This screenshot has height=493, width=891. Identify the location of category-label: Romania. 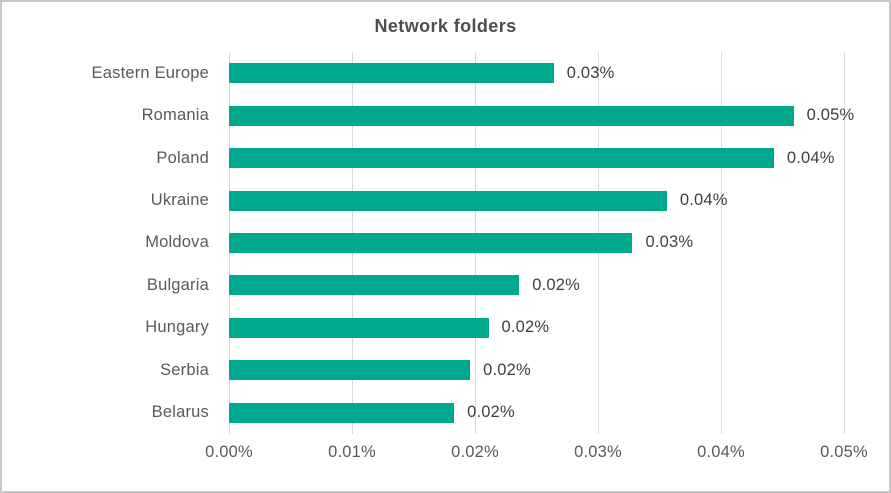
(175, 115).